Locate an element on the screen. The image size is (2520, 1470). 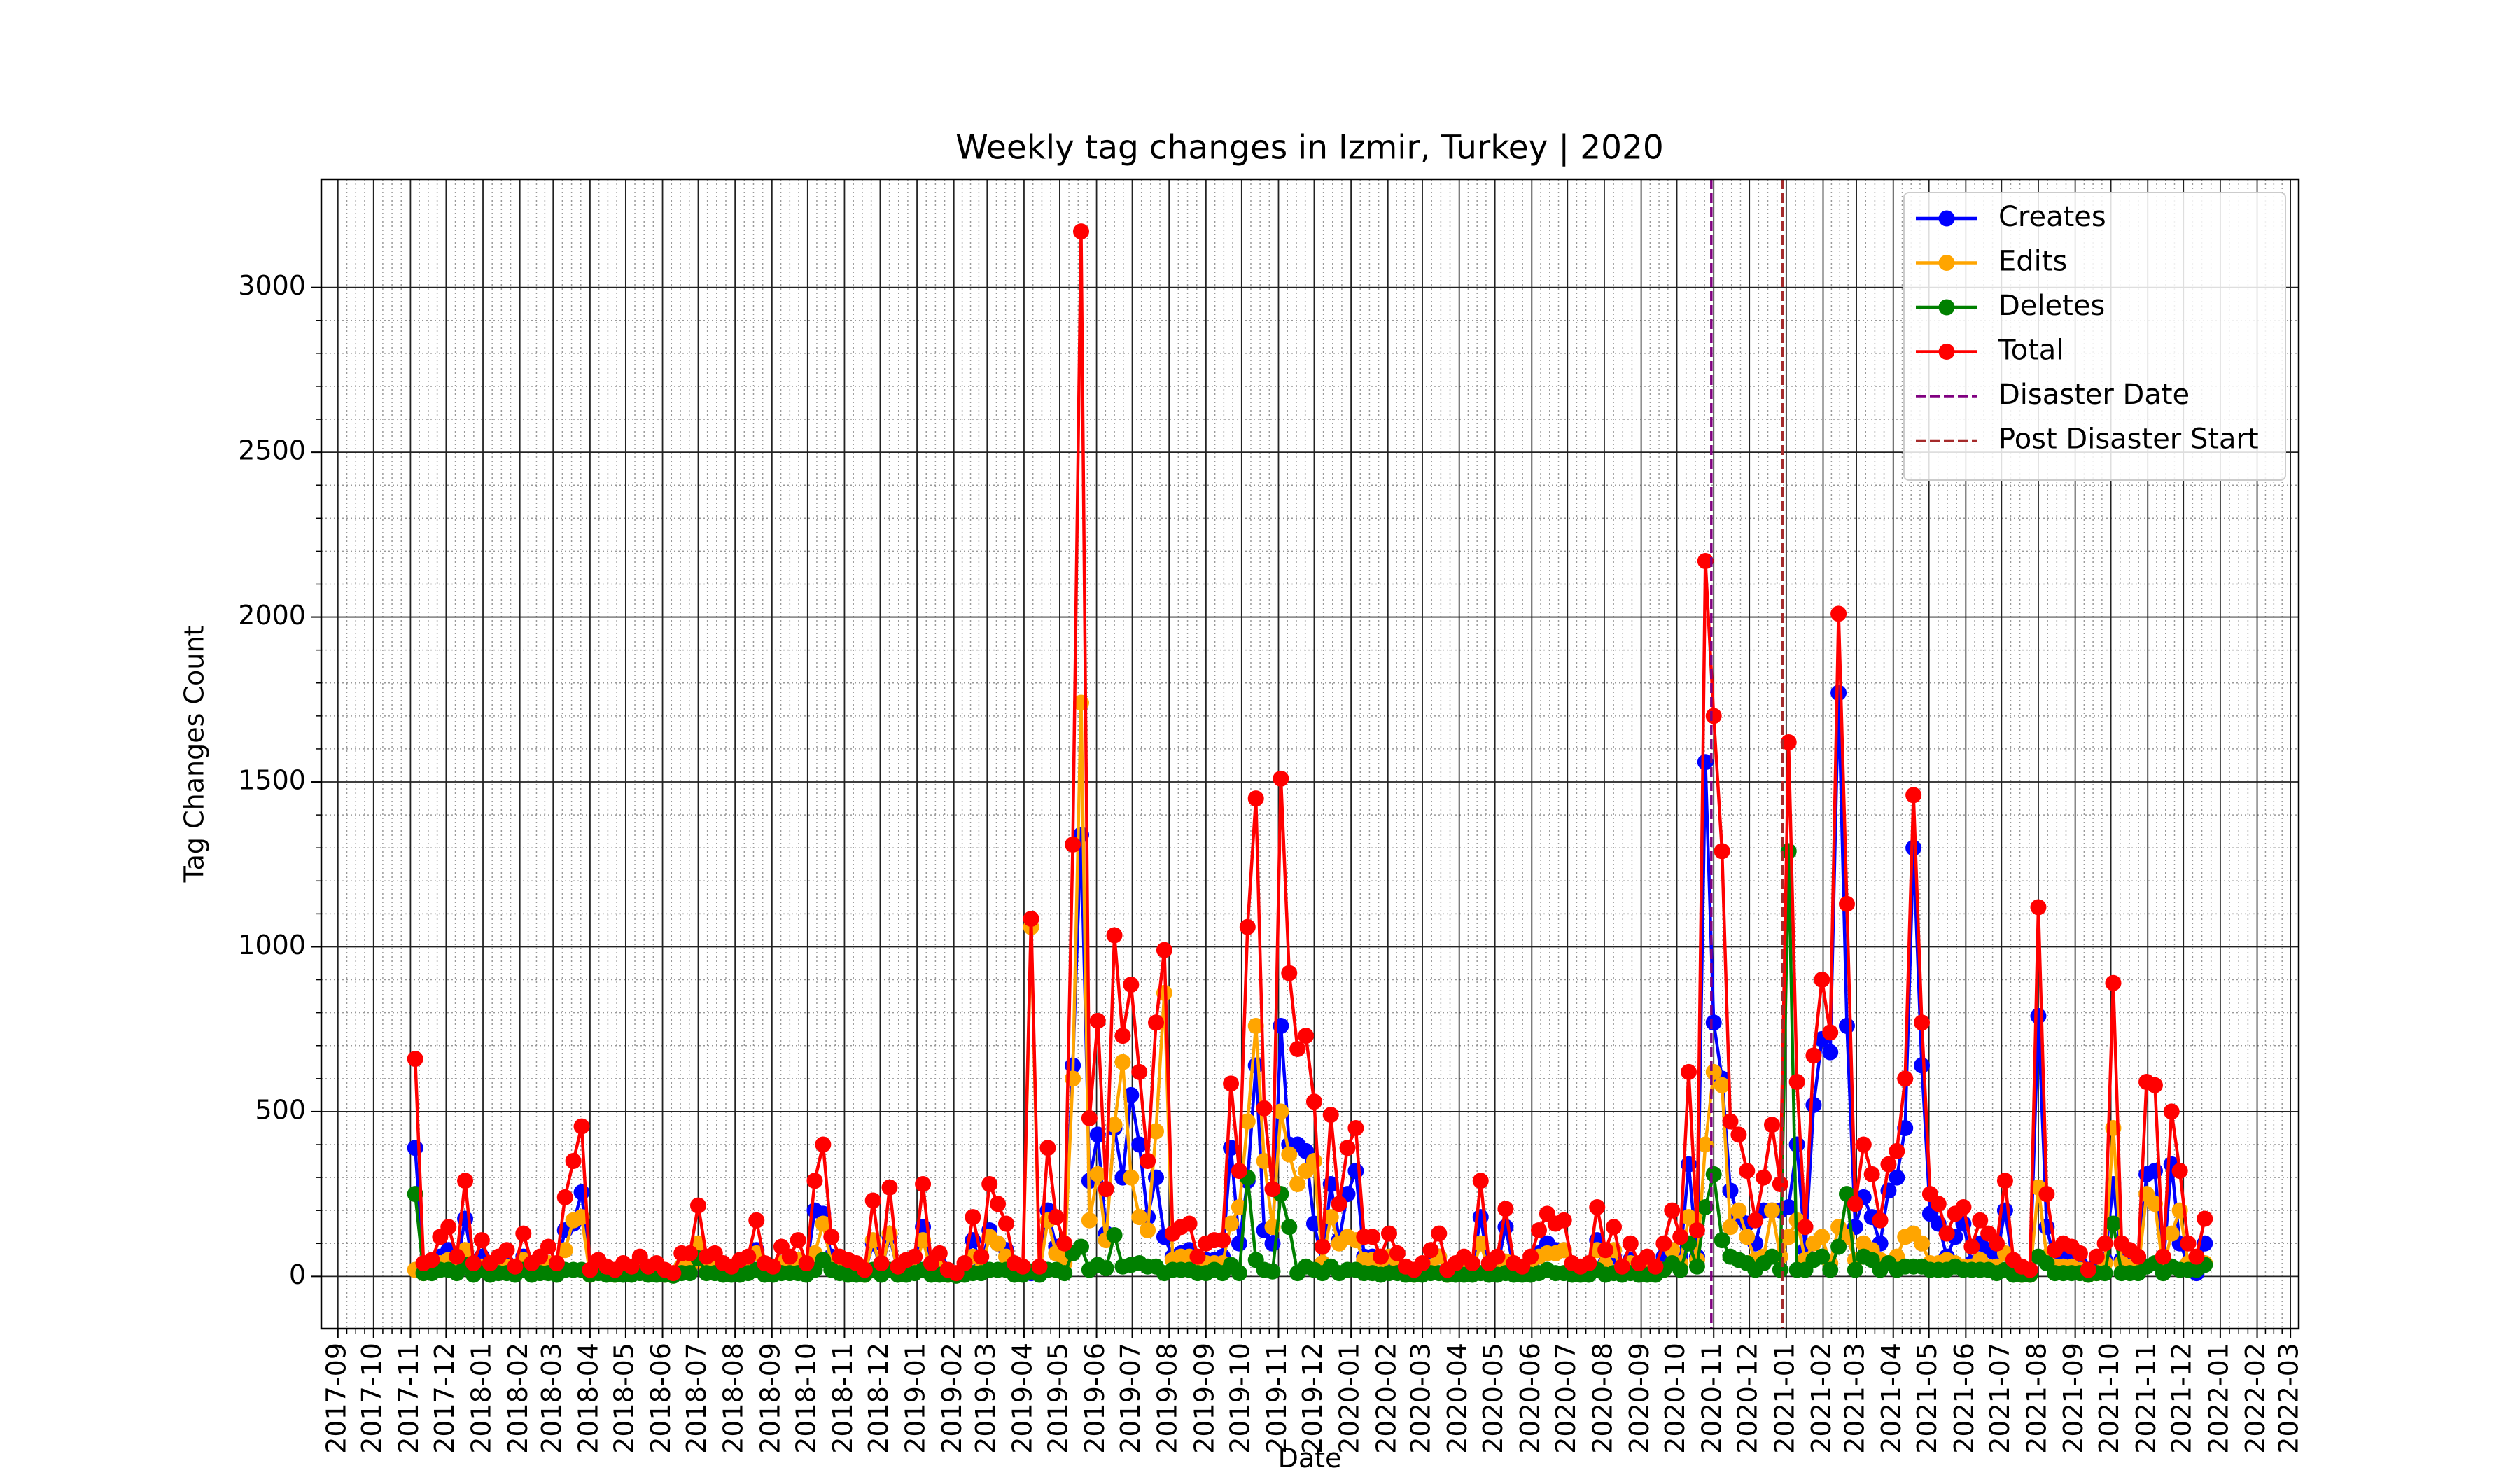
x-tick-label: 2021-01 is located at coordinates (1784, 1398).